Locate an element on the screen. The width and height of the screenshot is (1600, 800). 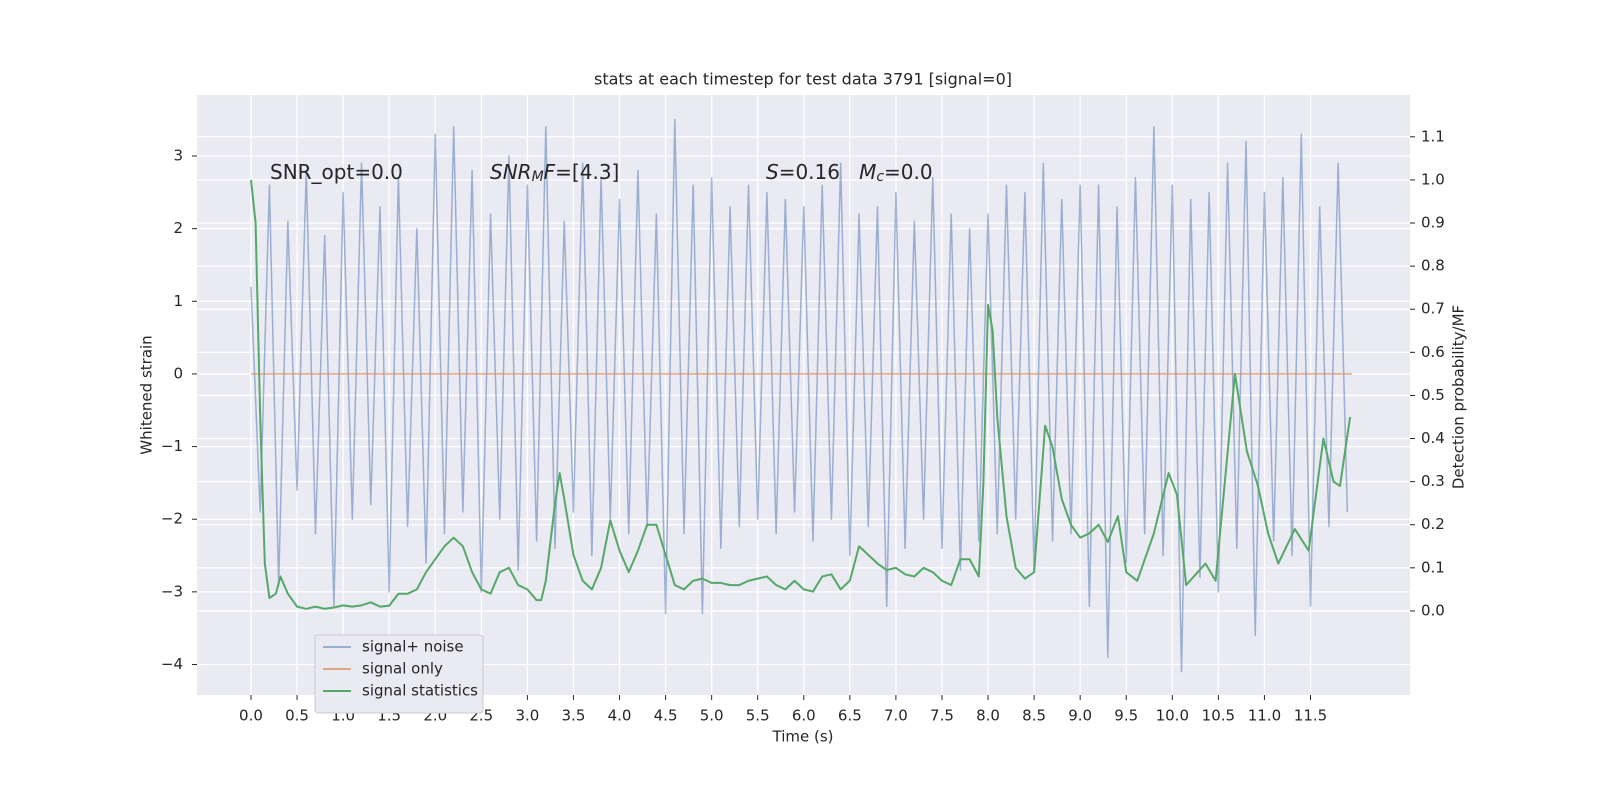
x-tick-label: 7.5 is located at coordinates (942, 716).